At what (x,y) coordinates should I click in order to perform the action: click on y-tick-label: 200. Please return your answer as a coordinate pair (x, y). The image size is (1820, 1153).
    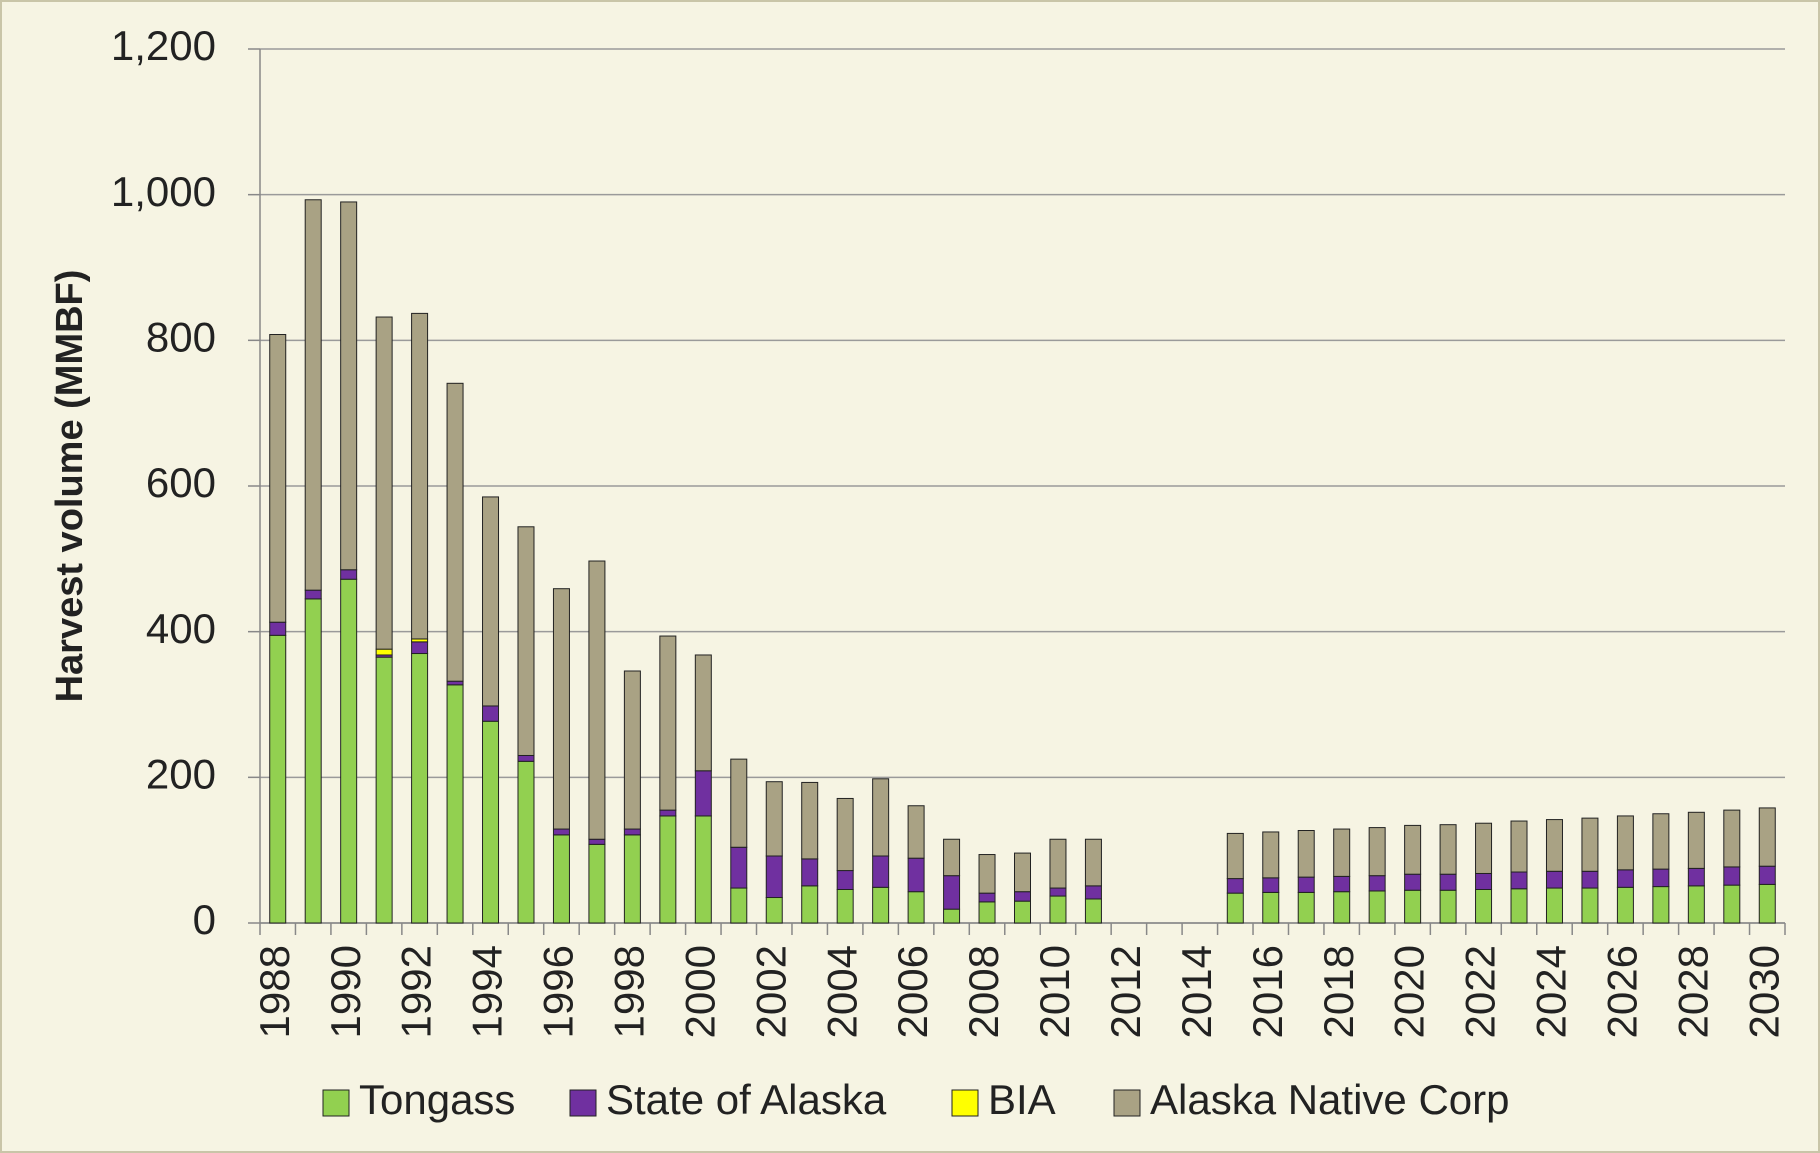
    Looking at the image, I should click on (181, 773).